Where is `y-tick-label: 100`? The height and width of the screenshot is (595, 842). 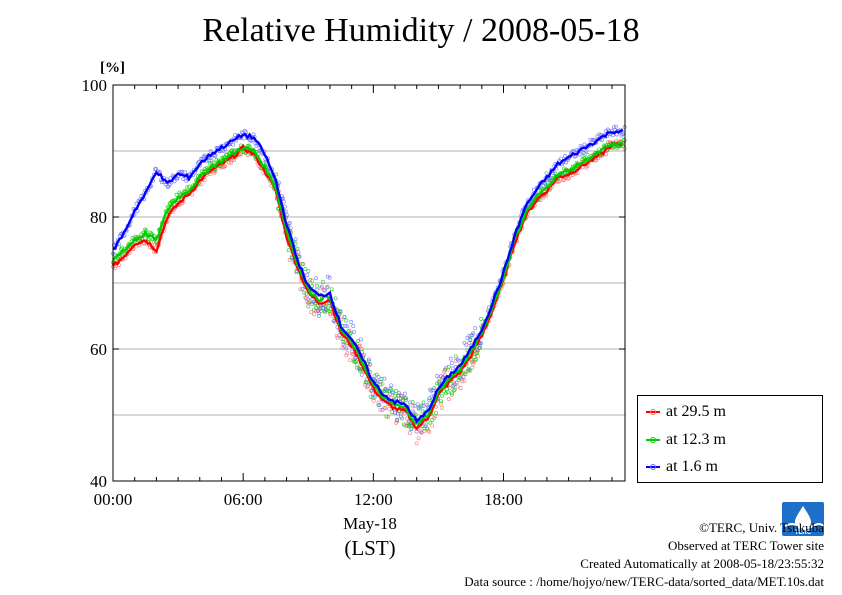
y-tick-label: 100 is located at coordinates (95, 85).